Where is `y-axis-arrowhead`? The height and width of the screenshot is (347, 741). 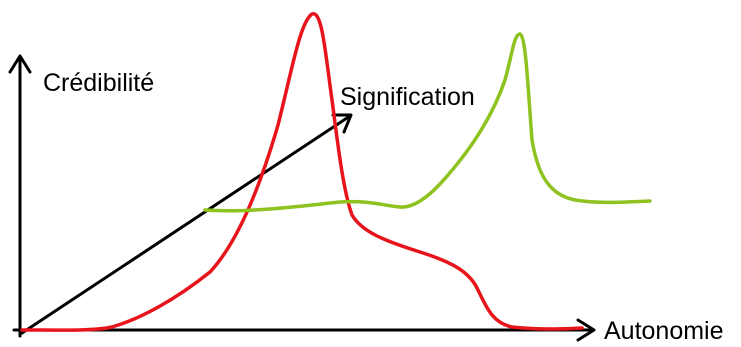 y-axis-arrowhead is located at coordinates (20, 64).